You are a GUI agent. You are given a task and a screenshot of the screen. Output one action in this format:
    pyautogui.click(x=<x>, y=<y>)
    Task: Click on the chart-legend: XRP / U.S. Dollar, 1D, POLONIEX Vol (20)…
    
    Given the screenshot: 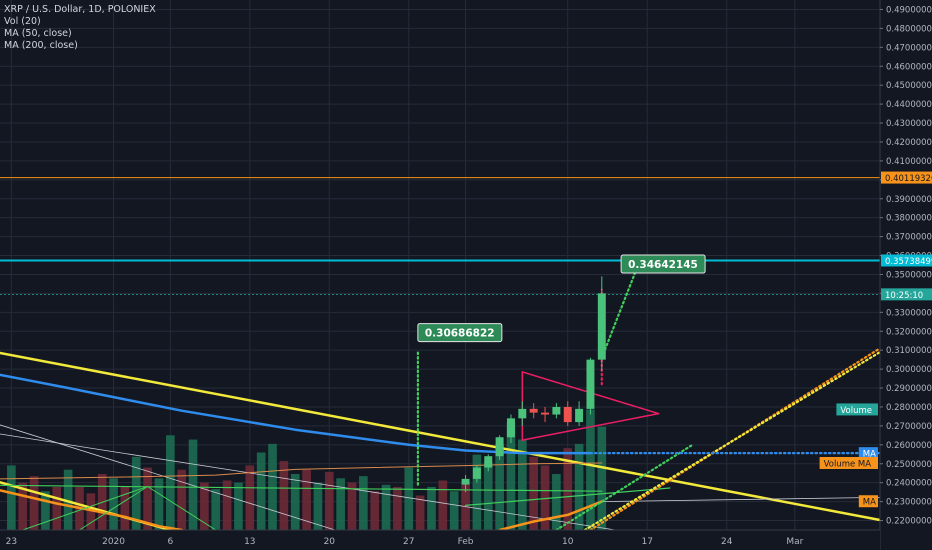 What is the action you would take?
    pyautogui.click(x=80, y=28)
    